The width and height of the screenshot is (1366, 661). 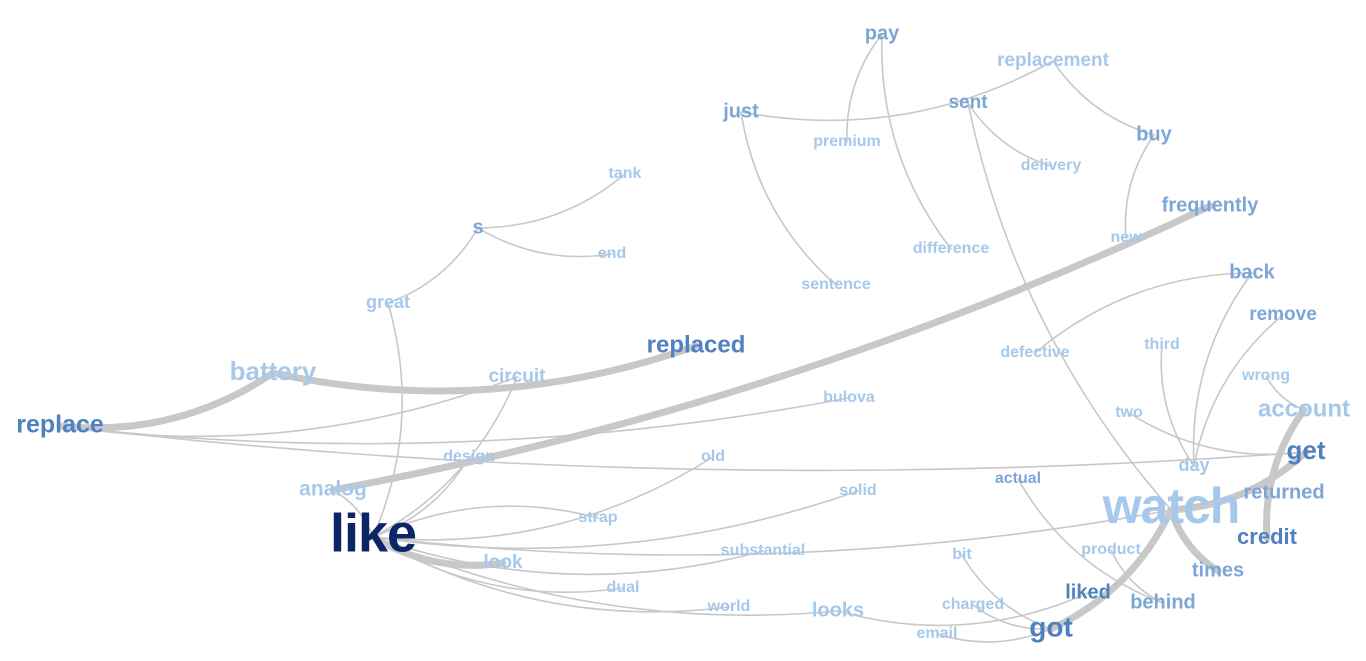 I want to click on edge-just-replacement, so click(x=897, y=91).